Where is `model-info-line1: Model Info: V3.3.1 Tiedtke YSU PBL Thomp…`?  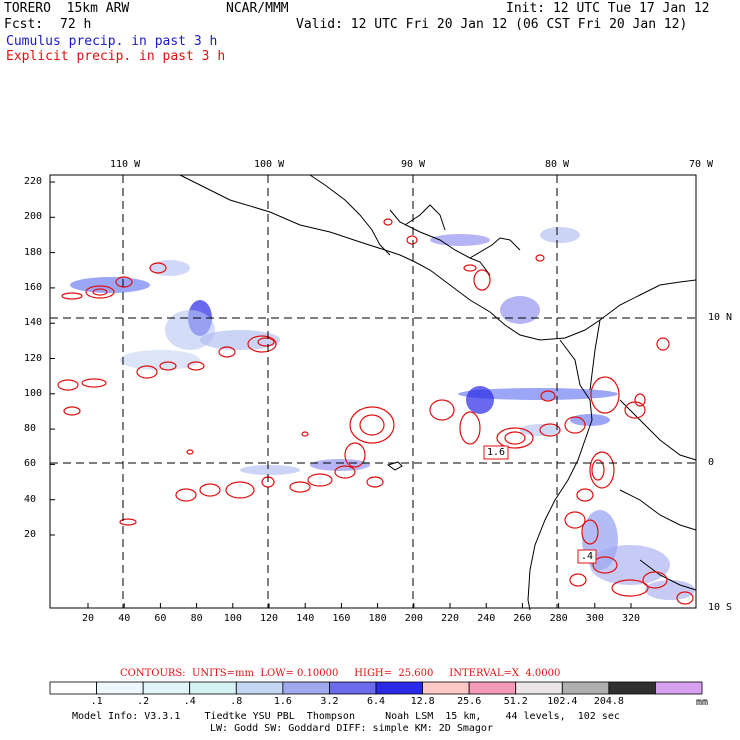
model-info-line1: Model Info: V3.3.1 Tiedtke YSU PBL Thomp… is located at coordinates (346, 716).